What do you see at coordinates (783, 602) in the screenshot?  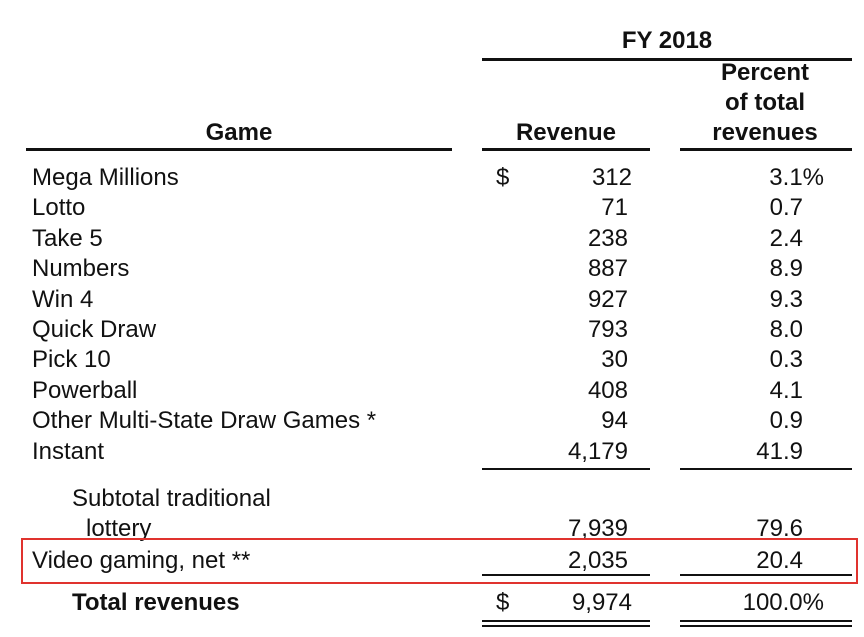 I see `total-percent: 100.0%` at bounding box center [783, 602].